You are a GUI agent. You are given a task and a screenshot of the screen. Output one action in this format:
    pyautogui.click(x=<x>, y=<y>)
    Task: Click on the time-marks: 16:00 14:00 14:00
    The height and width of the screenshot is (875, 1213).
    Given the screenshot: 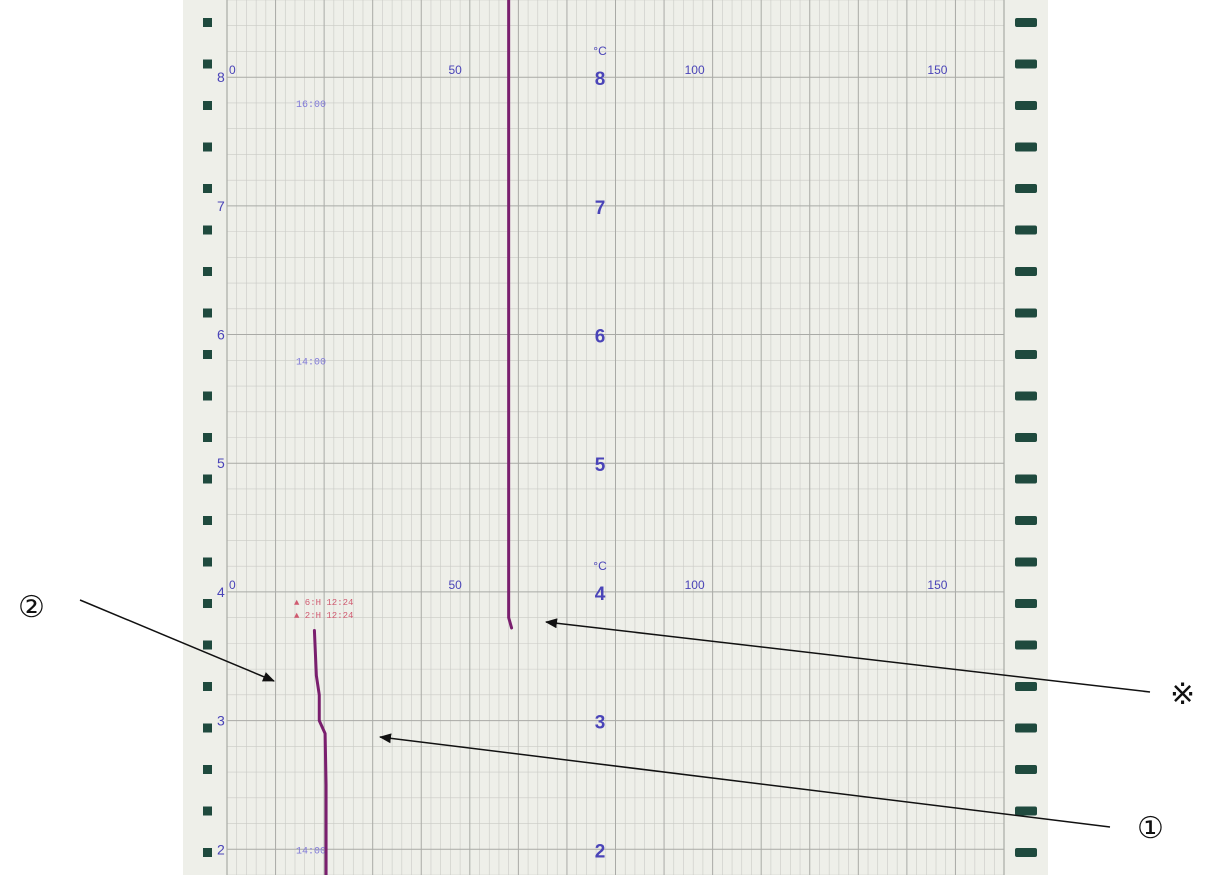 What is the action you would take?
    pyautogui.click(x=311, y=478)
    